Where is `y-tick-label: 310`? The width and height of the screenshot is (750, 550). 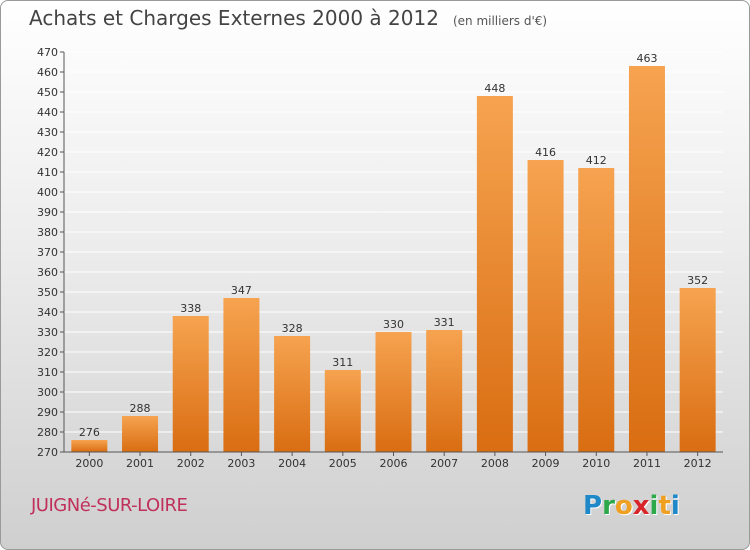 y-tick-label: 310 is located at coordinates (47, 372).